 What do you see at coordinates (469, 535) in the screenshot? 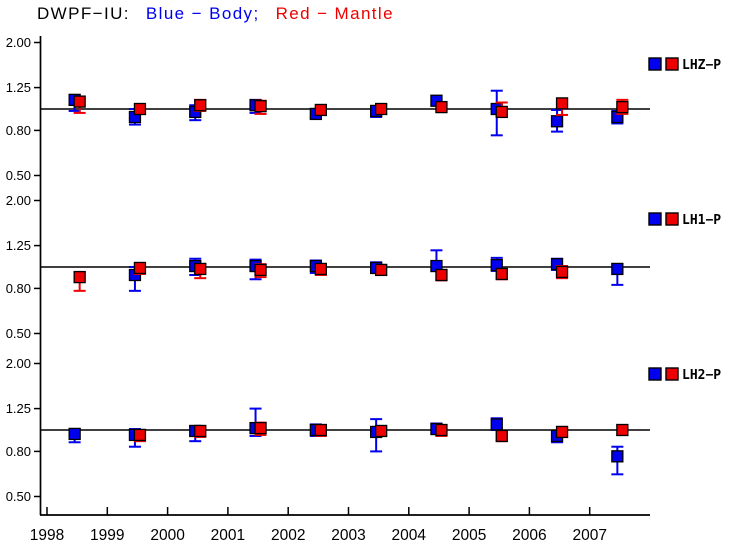
I see `x-tick-label: 2005` at bounding box center [469, 535].